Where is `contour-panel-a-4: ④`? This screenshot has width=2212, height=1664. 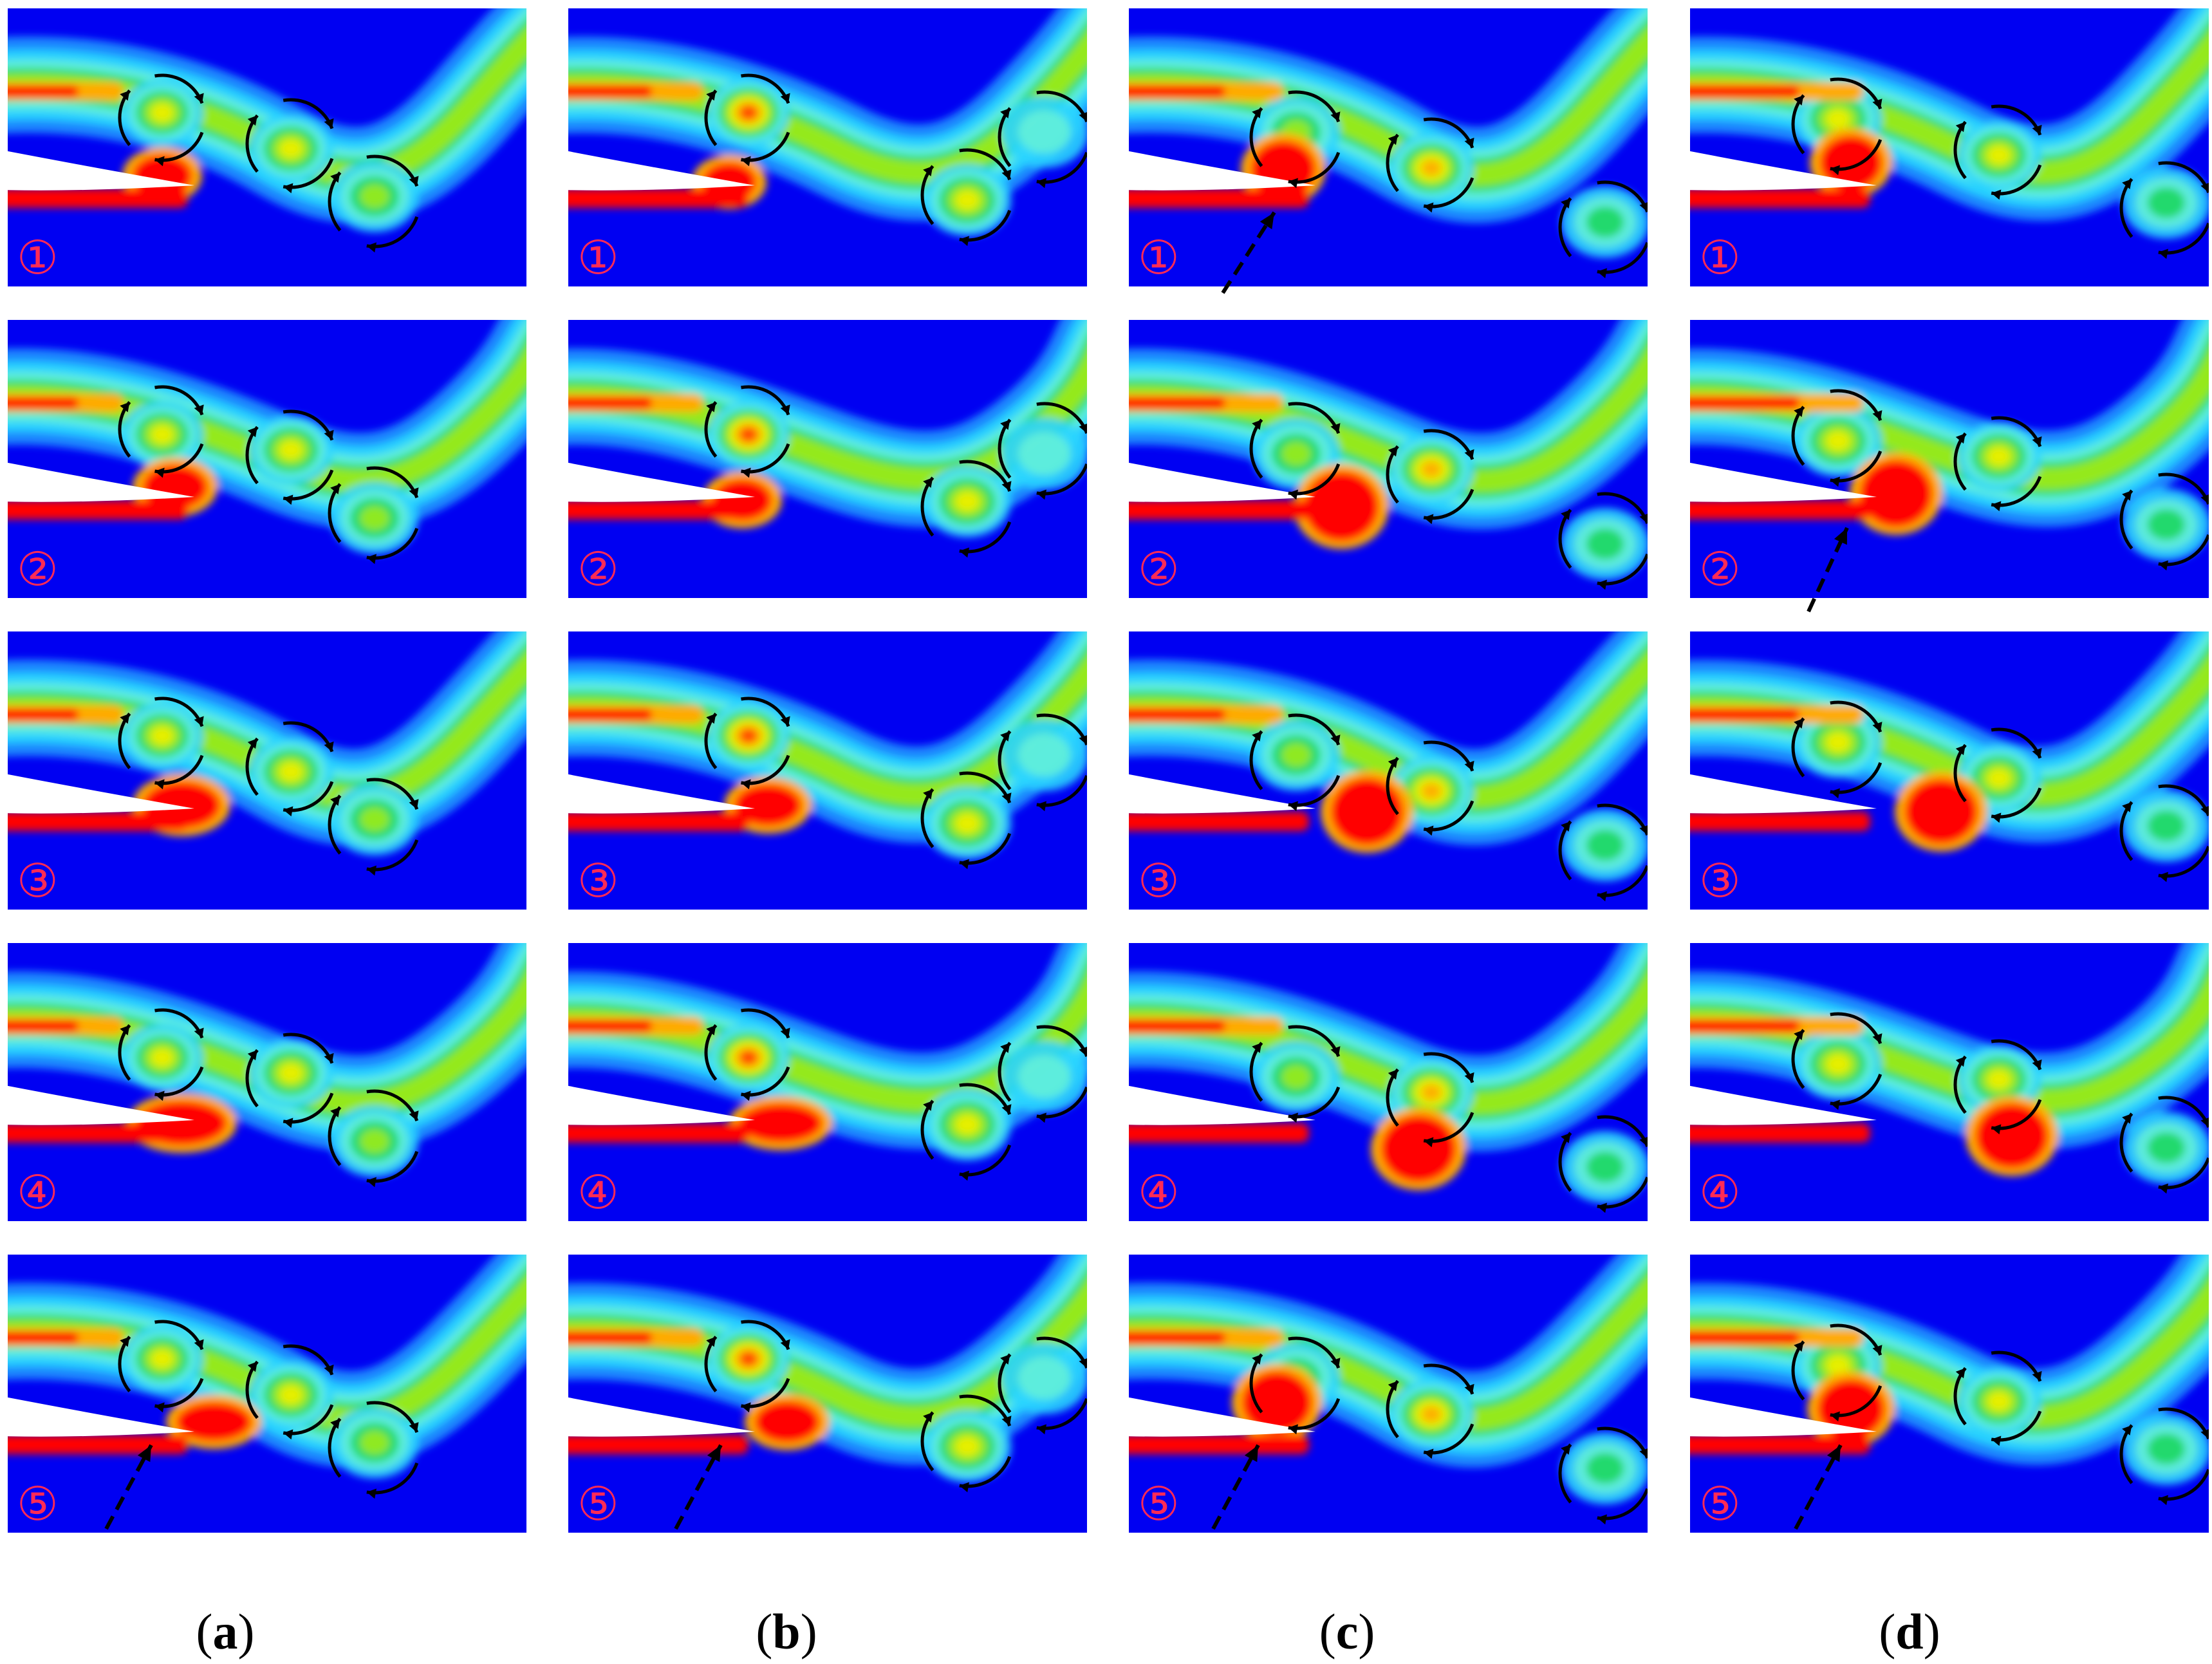 contour-panel-a-4: ④ is located at coordinates (267, 1082).